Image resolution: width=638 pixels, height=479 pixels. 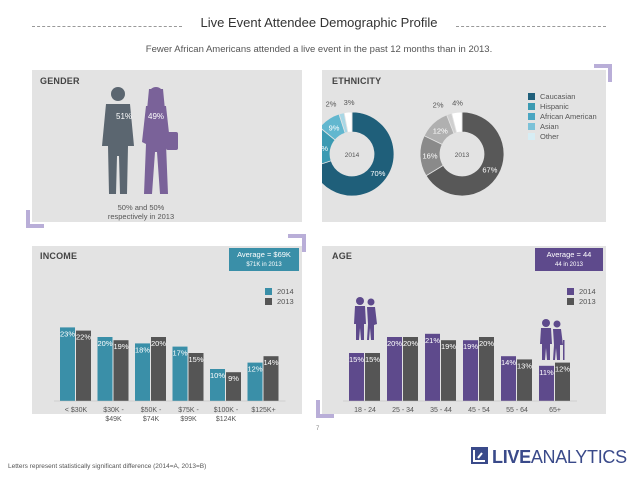 I want to click on ethnicity-donut-charts: 70% 16% 9% 2% 3% 2014 67% 16% 12% 2% 4% 2013, so click(x=413, y=147).